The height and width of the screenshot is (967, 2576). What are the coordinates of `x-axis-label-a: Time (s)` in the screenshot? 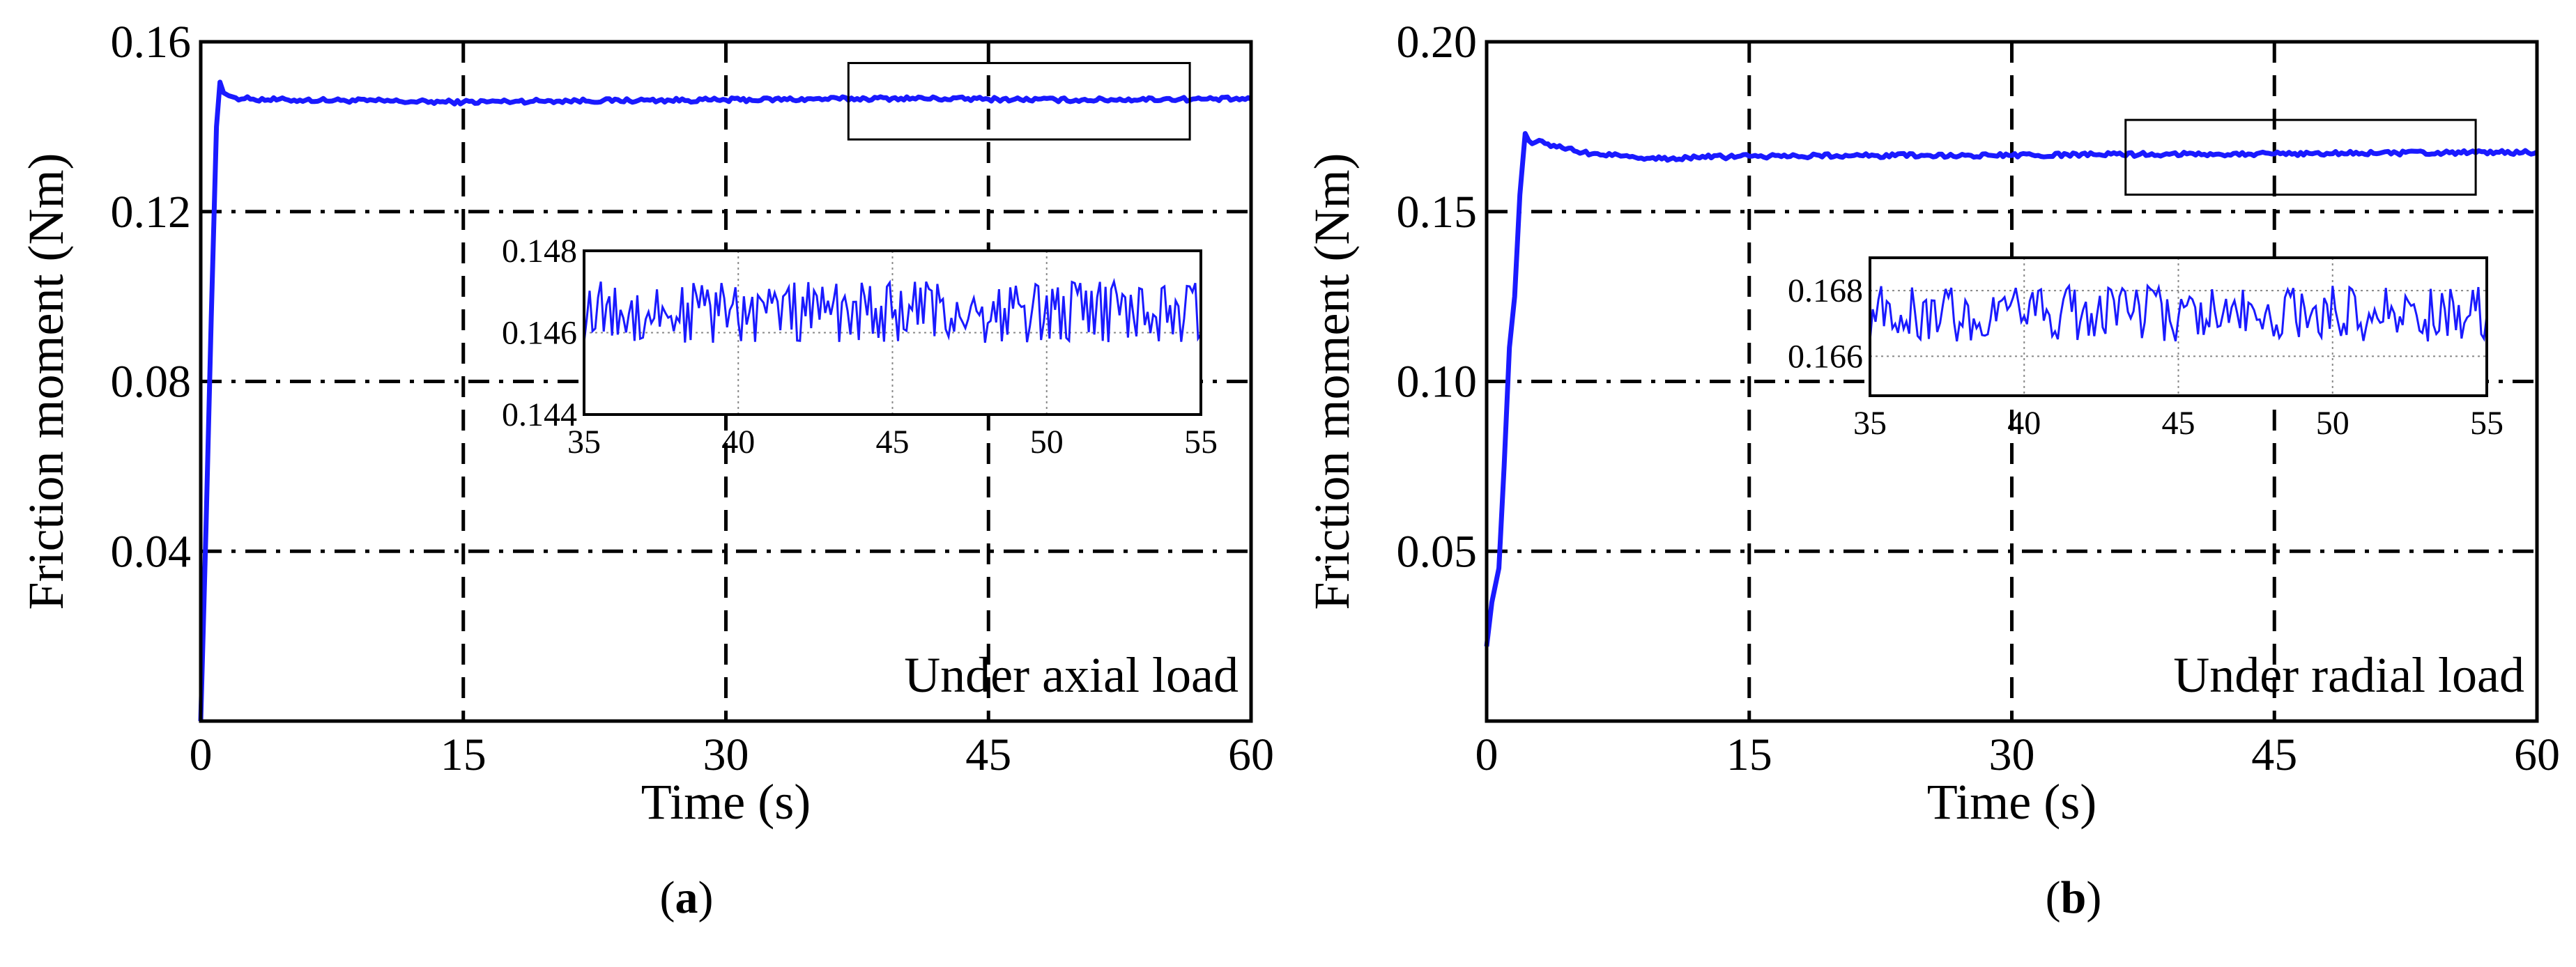 It's located at (726, 802).